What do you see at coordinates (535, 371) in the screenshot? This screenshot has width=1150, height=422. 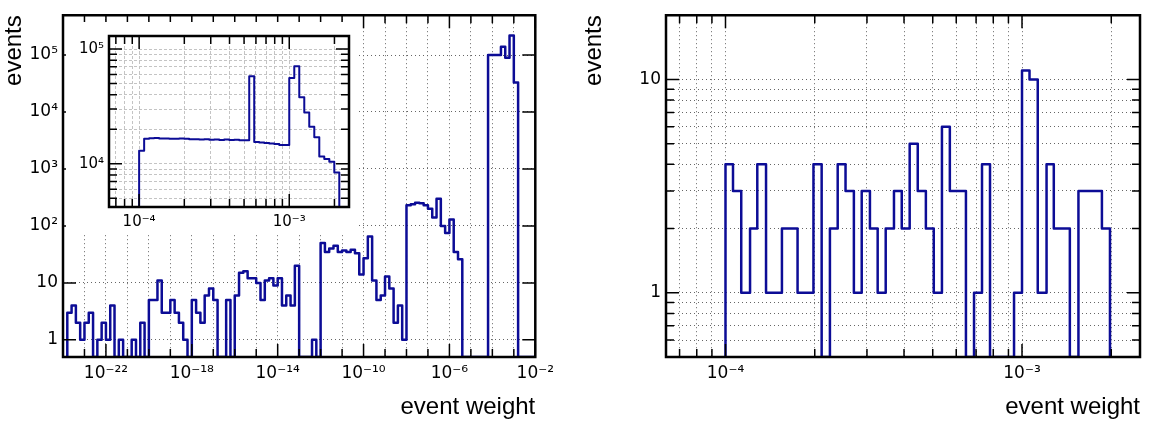 I see `x-tick-label: 10⁻²` at bounding box center [535, 371].